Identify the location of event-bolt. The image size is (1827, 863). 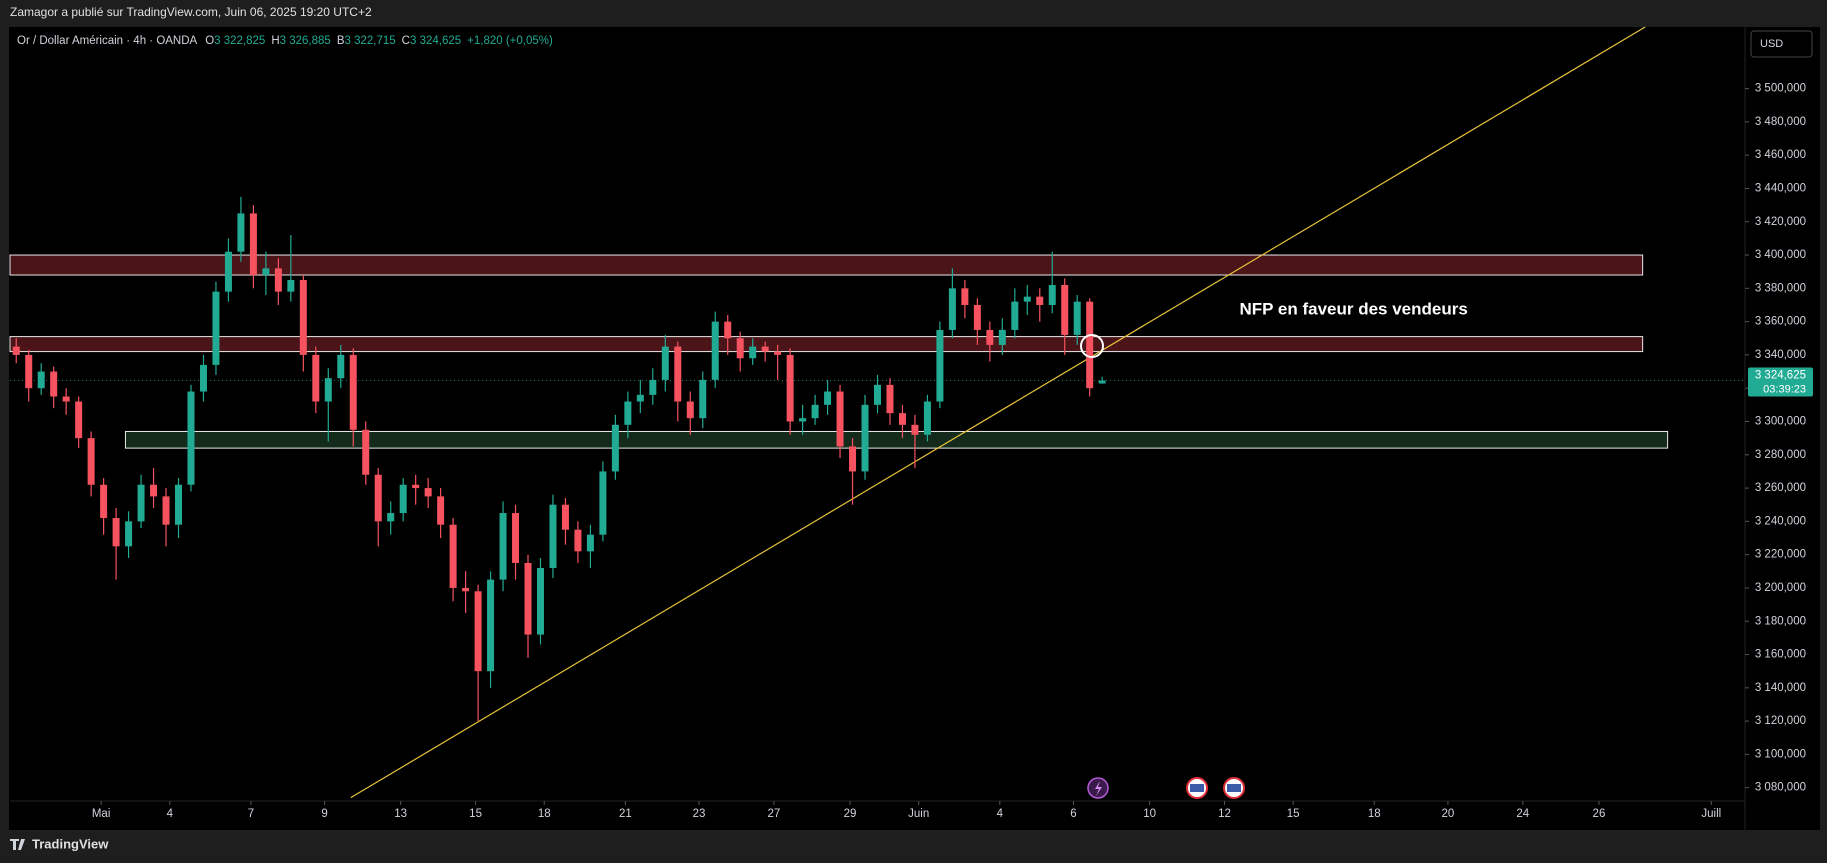
(1098, 788).